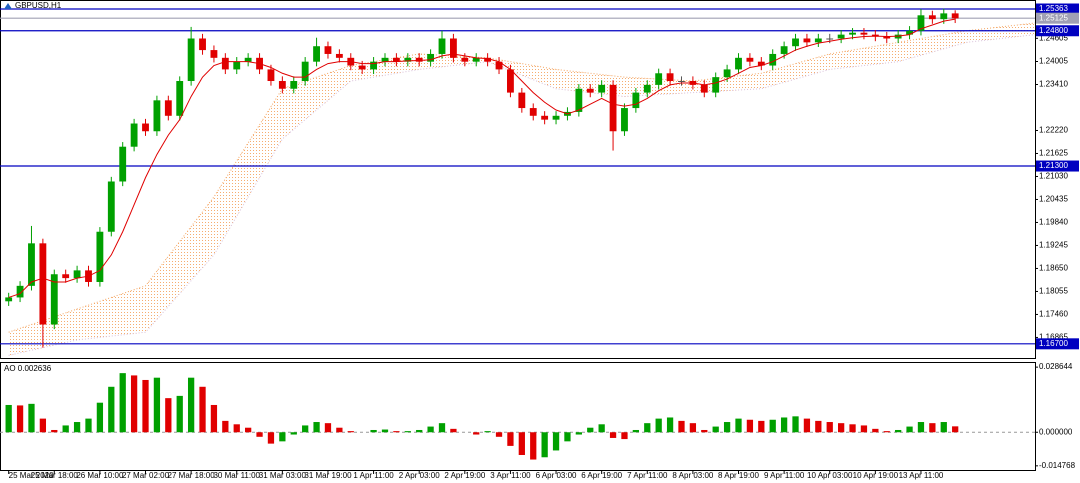 This screenshot has width=1080, height=483. I want to click on x-tick-label: 30 Mar 11:00, so click(236, 475).